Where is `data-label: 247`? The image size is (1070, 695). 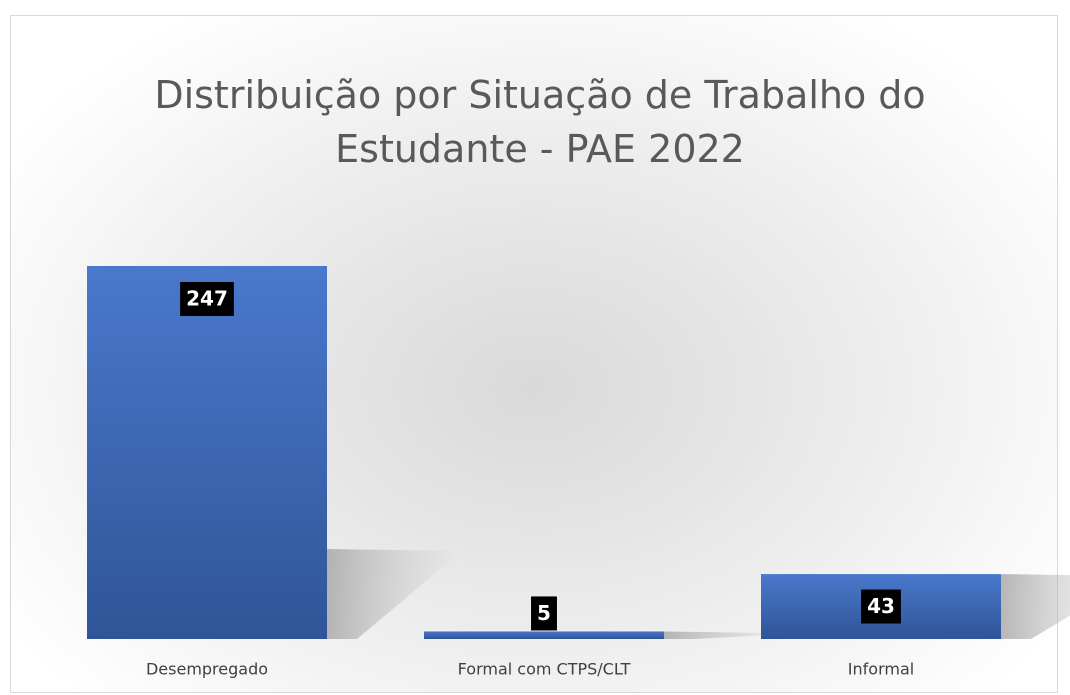 data-label: 247 is located at coordinates (207, 299).